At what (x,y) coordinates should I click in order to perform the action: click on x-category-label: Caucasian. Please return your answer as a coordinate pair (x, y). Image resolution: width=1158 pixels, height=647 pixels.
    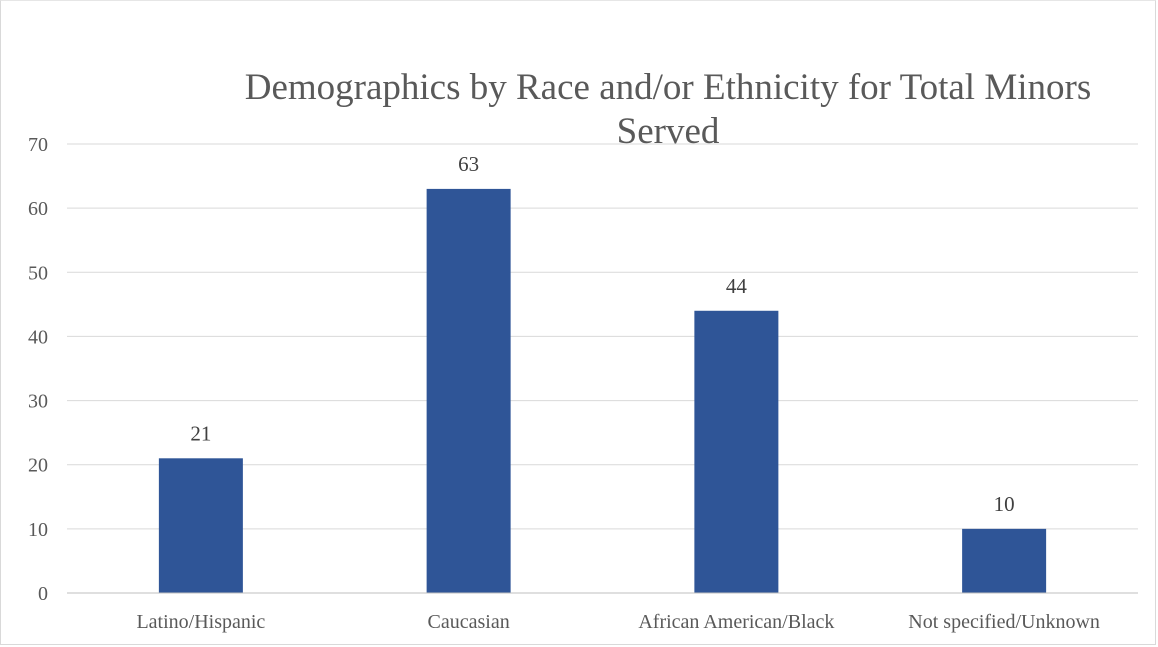
    Looking at the image, I should click on (469, 622).